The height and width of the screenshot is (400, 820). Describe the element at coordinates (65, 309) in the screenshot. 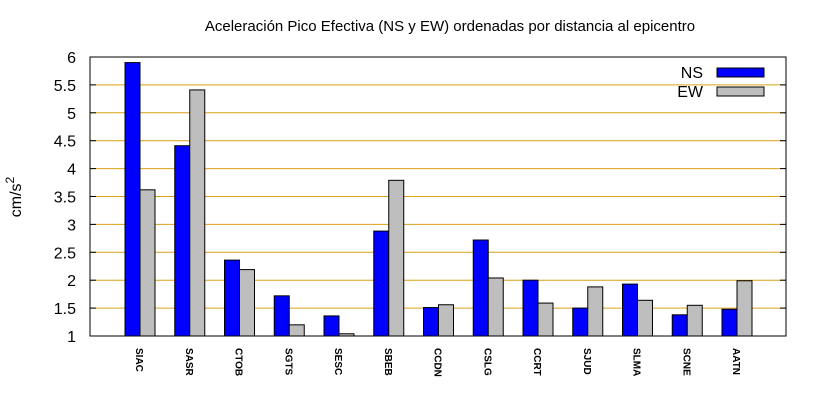

I see `y-tick-label: 1.5` at that location.